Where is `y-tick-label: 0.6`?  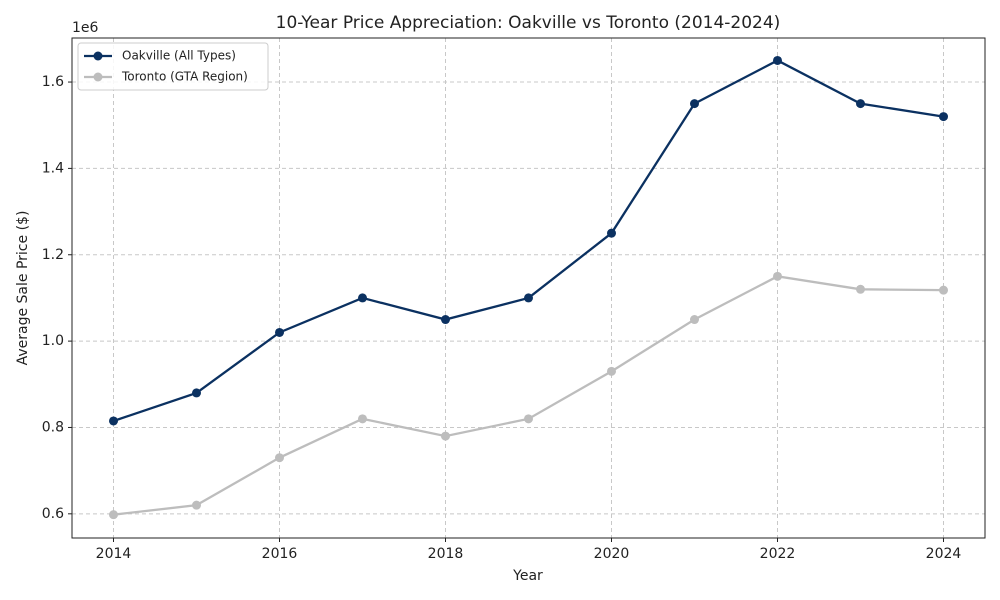 y-tick-label: 0.6 is located at coordinates (53, 514).